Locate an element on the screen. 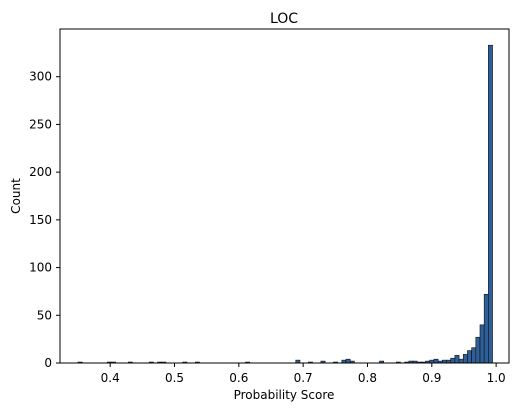 This screenshot has height=411, width=519. x-tick-label: 0.8 is located at coordinates (367, 378).